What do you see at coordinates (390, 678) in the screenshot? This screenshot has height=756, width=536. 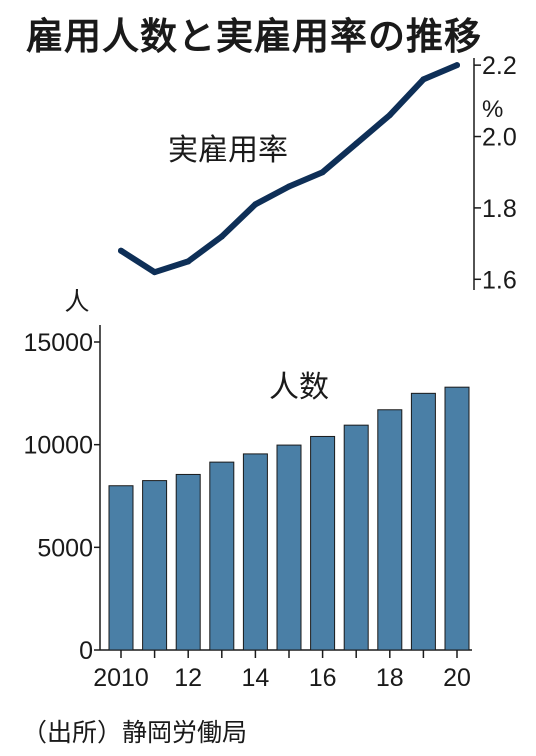 I see `bar-x-tick-label: 18` at bounding box center [390, 678].